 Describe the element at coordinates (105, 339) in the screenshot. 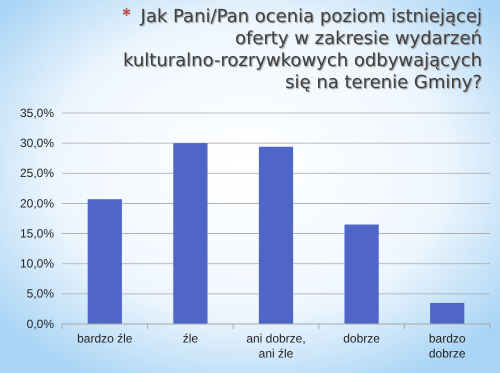

I see `x-tick-label: bardzo źle` at that location.